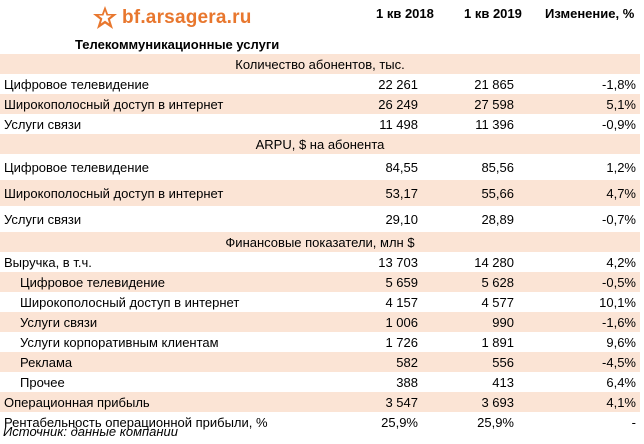 The image size is (644, 444). What do you see at coordinates (407, 382) in the screenshot?
I see `value-2018: 388` at bounding box center [407, 382].